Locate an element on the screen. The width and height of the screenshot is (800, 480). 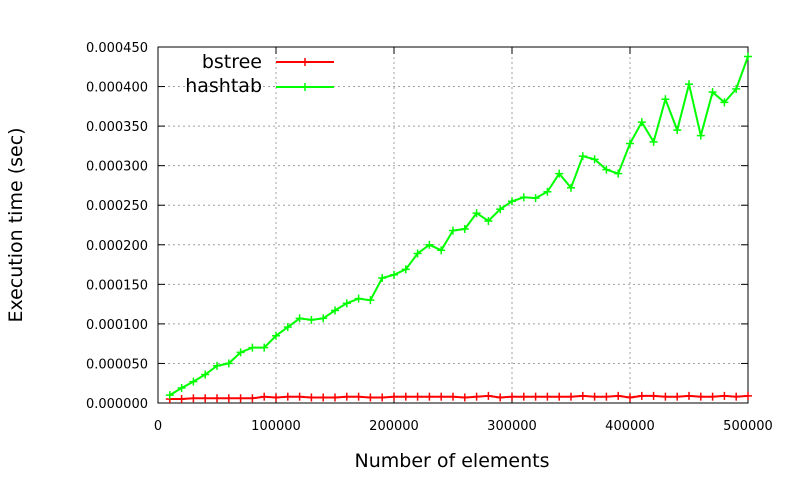
y-tick-label: 0.000350 is located at coordinates (117, 127).